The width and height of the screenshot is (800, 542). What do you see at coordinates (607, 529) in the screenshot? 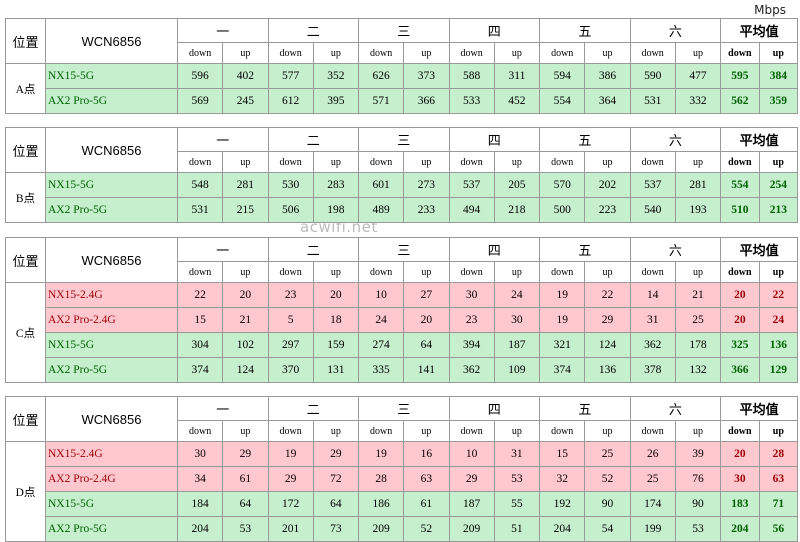
I see `cell: 54` at bounding box center [607, 529].